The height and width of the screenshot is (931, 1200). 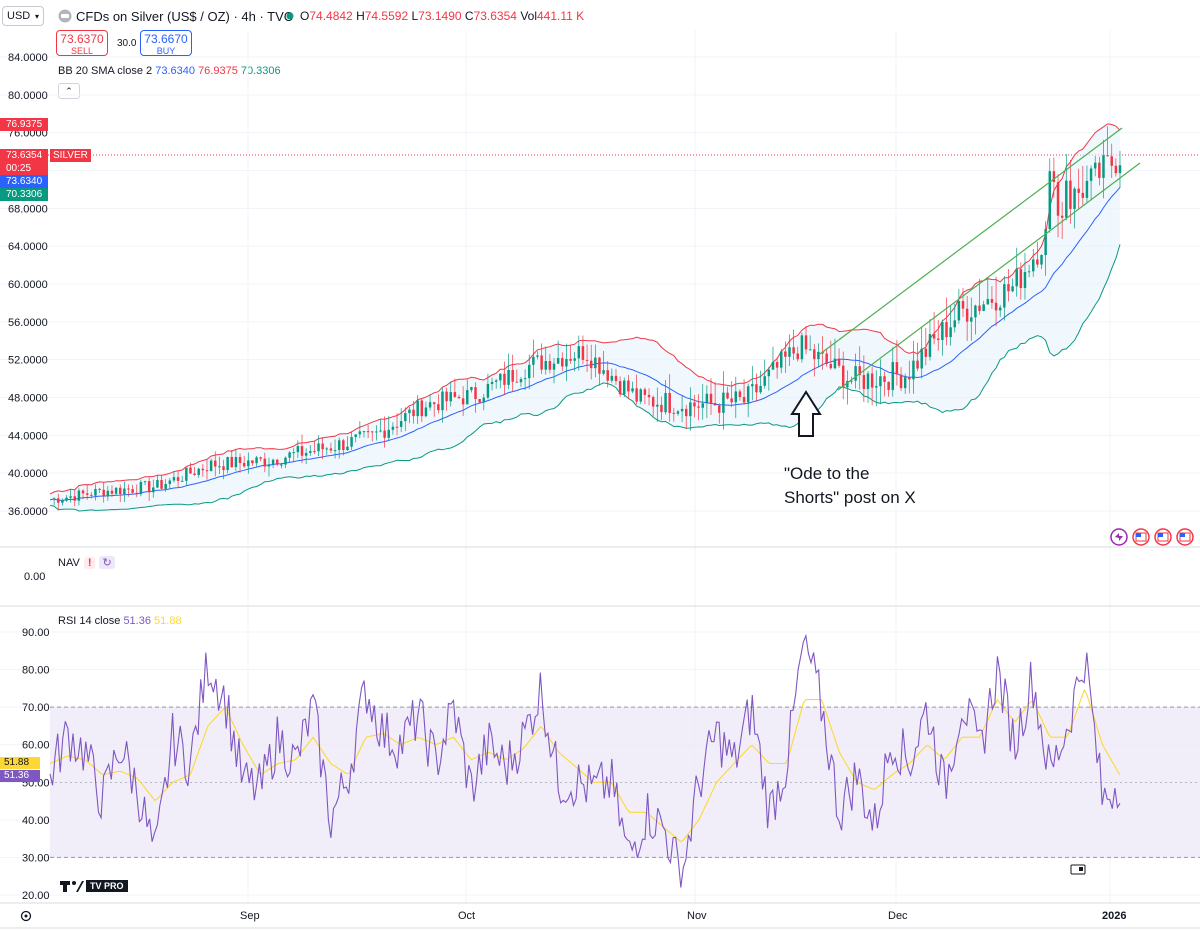 What do you see at coordinates (1119, 537) in the screenshot?
I see `lightning-flag-icon` at bounding box center [1119, 537].